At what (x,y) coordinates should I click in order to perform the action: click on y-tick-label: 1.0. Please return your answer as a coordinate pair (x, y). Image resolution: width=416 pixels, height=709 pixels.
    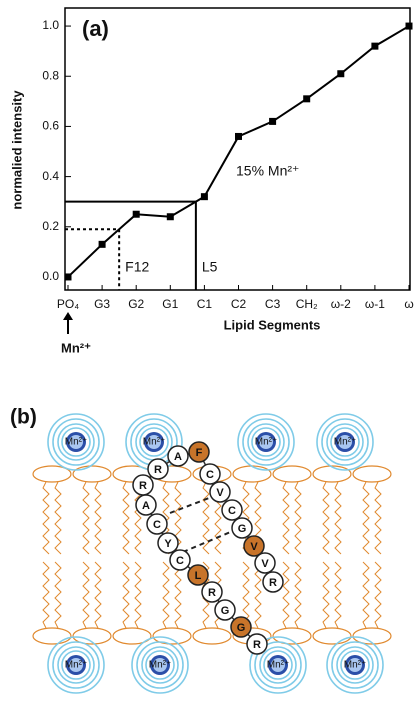
    Looking at the image, I should click on (50, 25).